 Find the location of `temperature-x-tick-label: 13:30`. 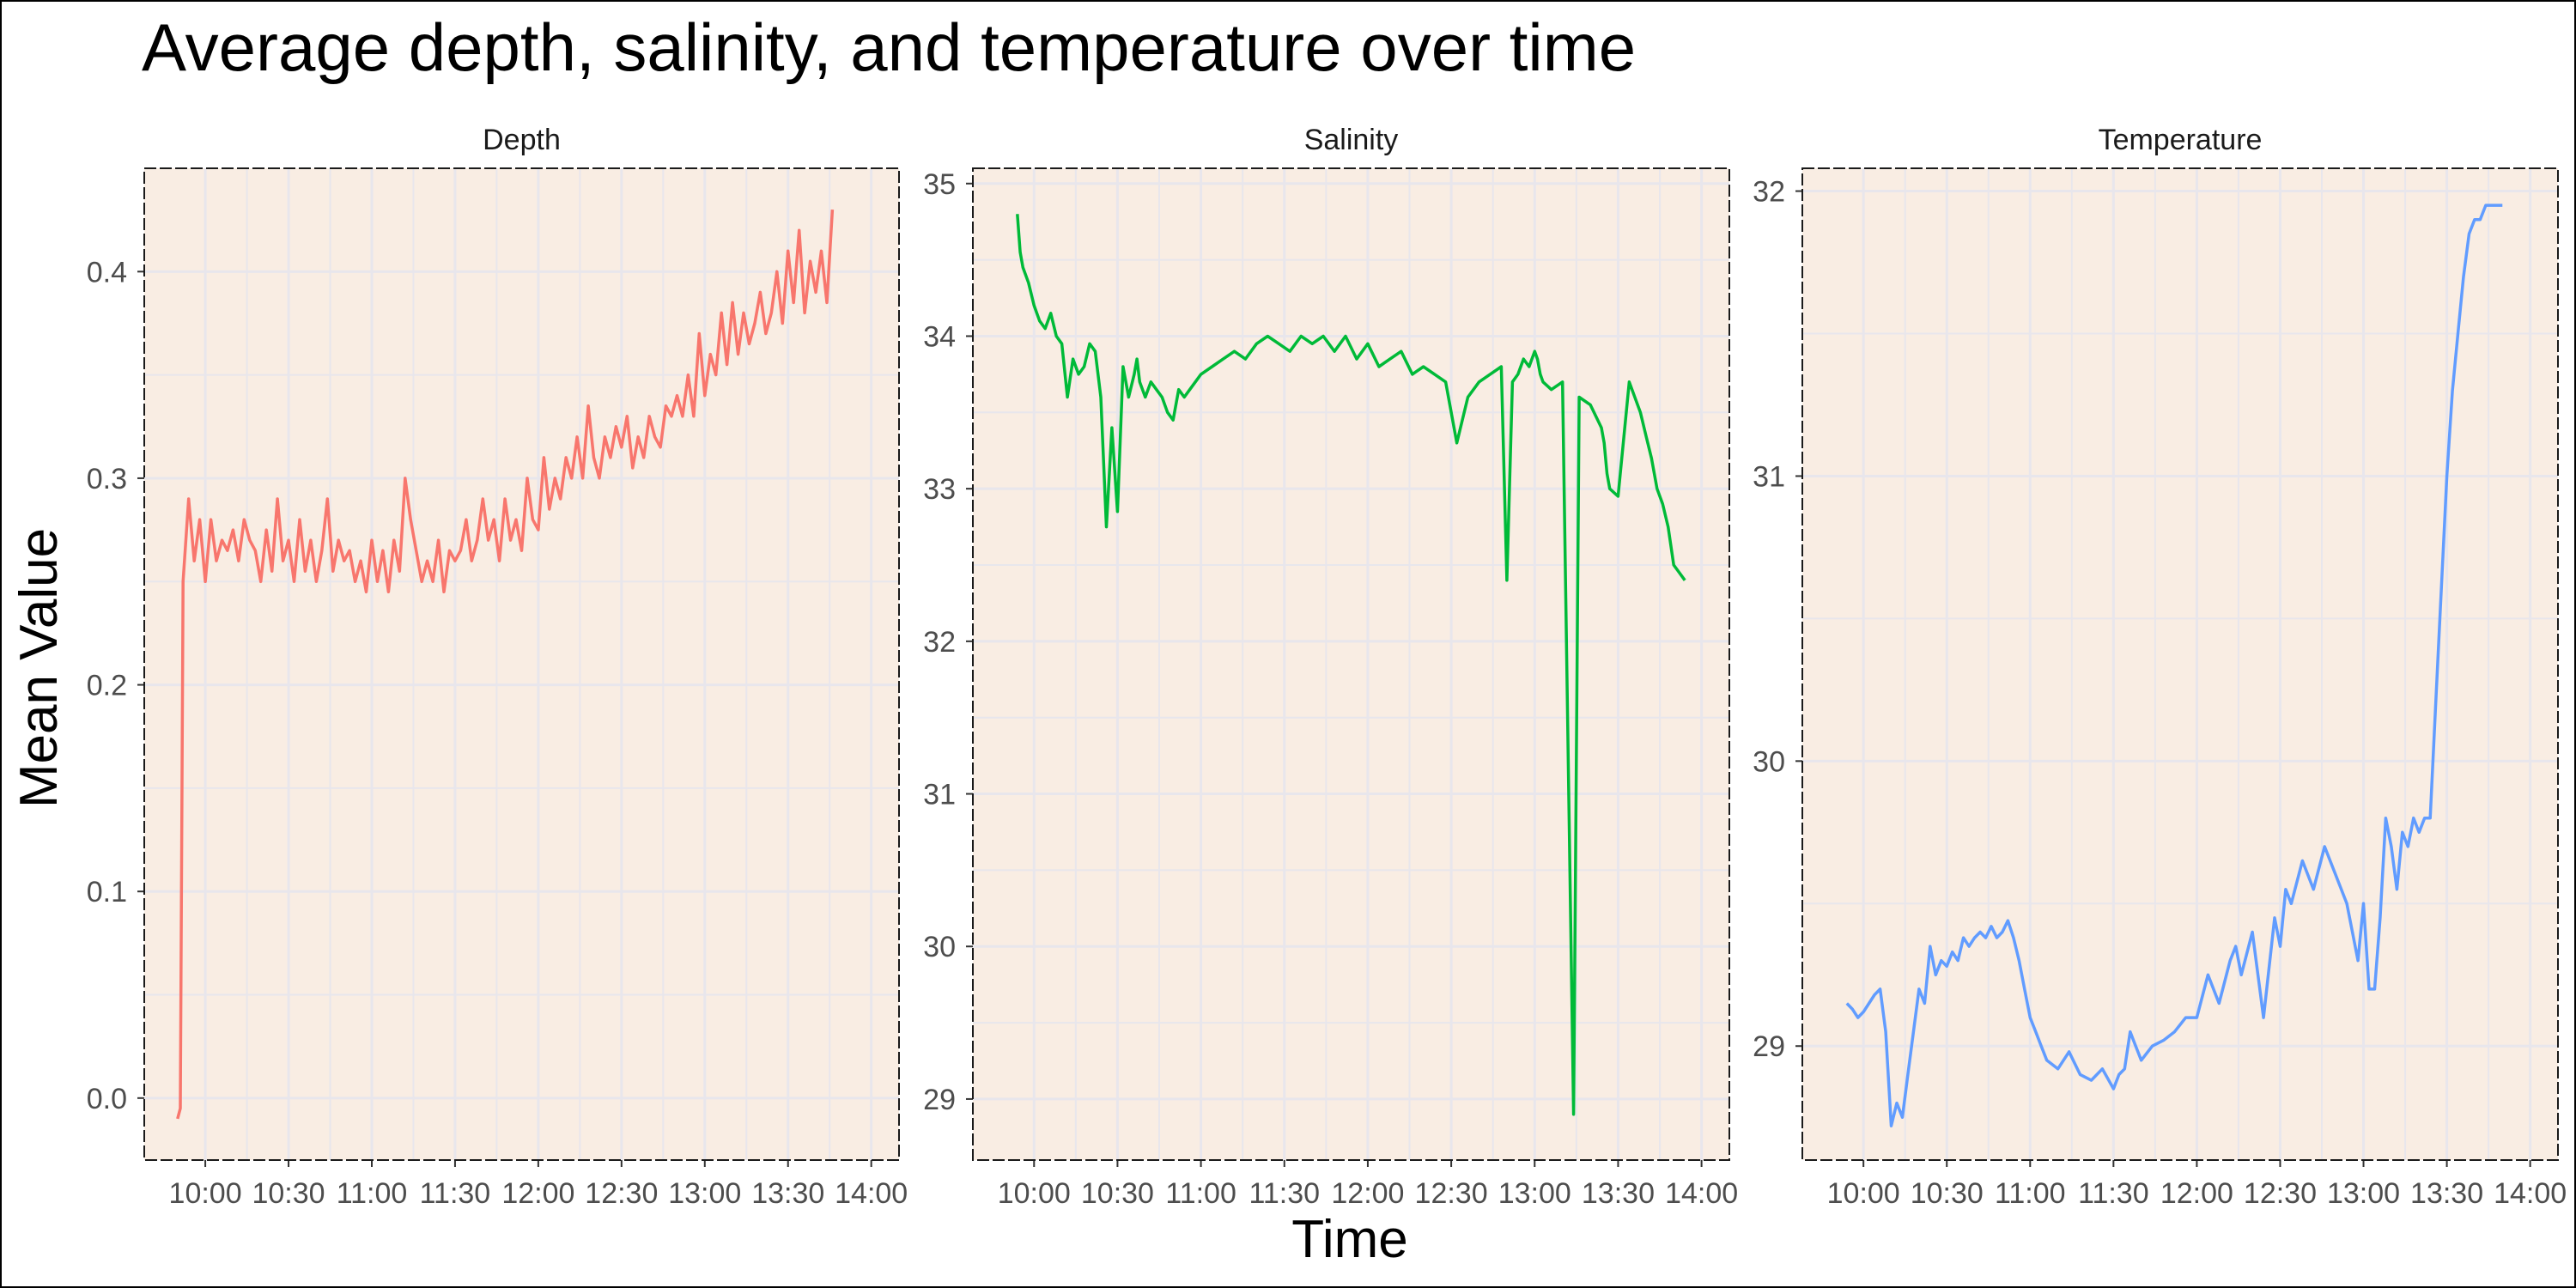

temperature-x-tick-label: 13:30 is located at coordinates (2446, 1193).